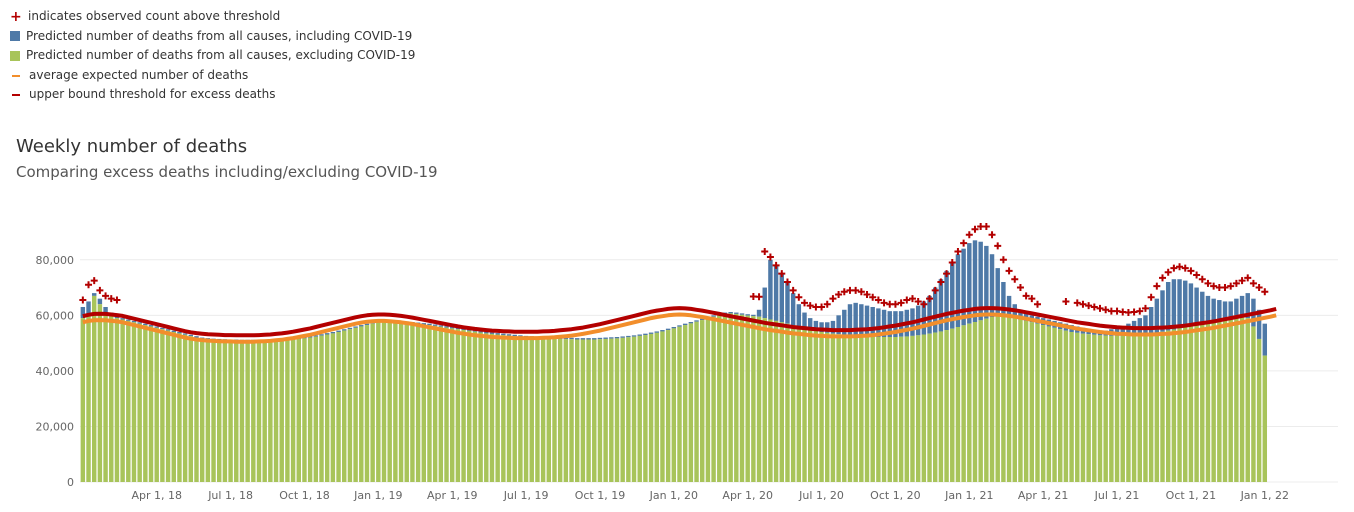 The width and height of the screenshot is (1354, 512). Describe the element at coordinates (304, 495) in the screenshot. I see `x-tick-label: Oct 1, 18` at that location.